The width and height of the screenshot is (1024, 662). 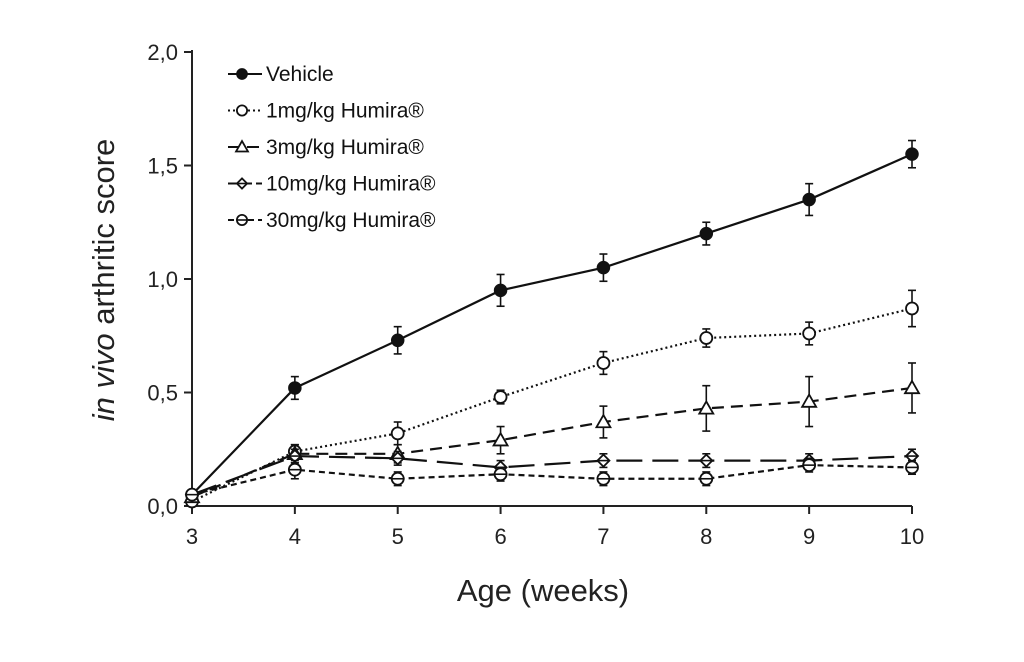 I want to click on x-tick-label: 10, so click(x=912, y=536).